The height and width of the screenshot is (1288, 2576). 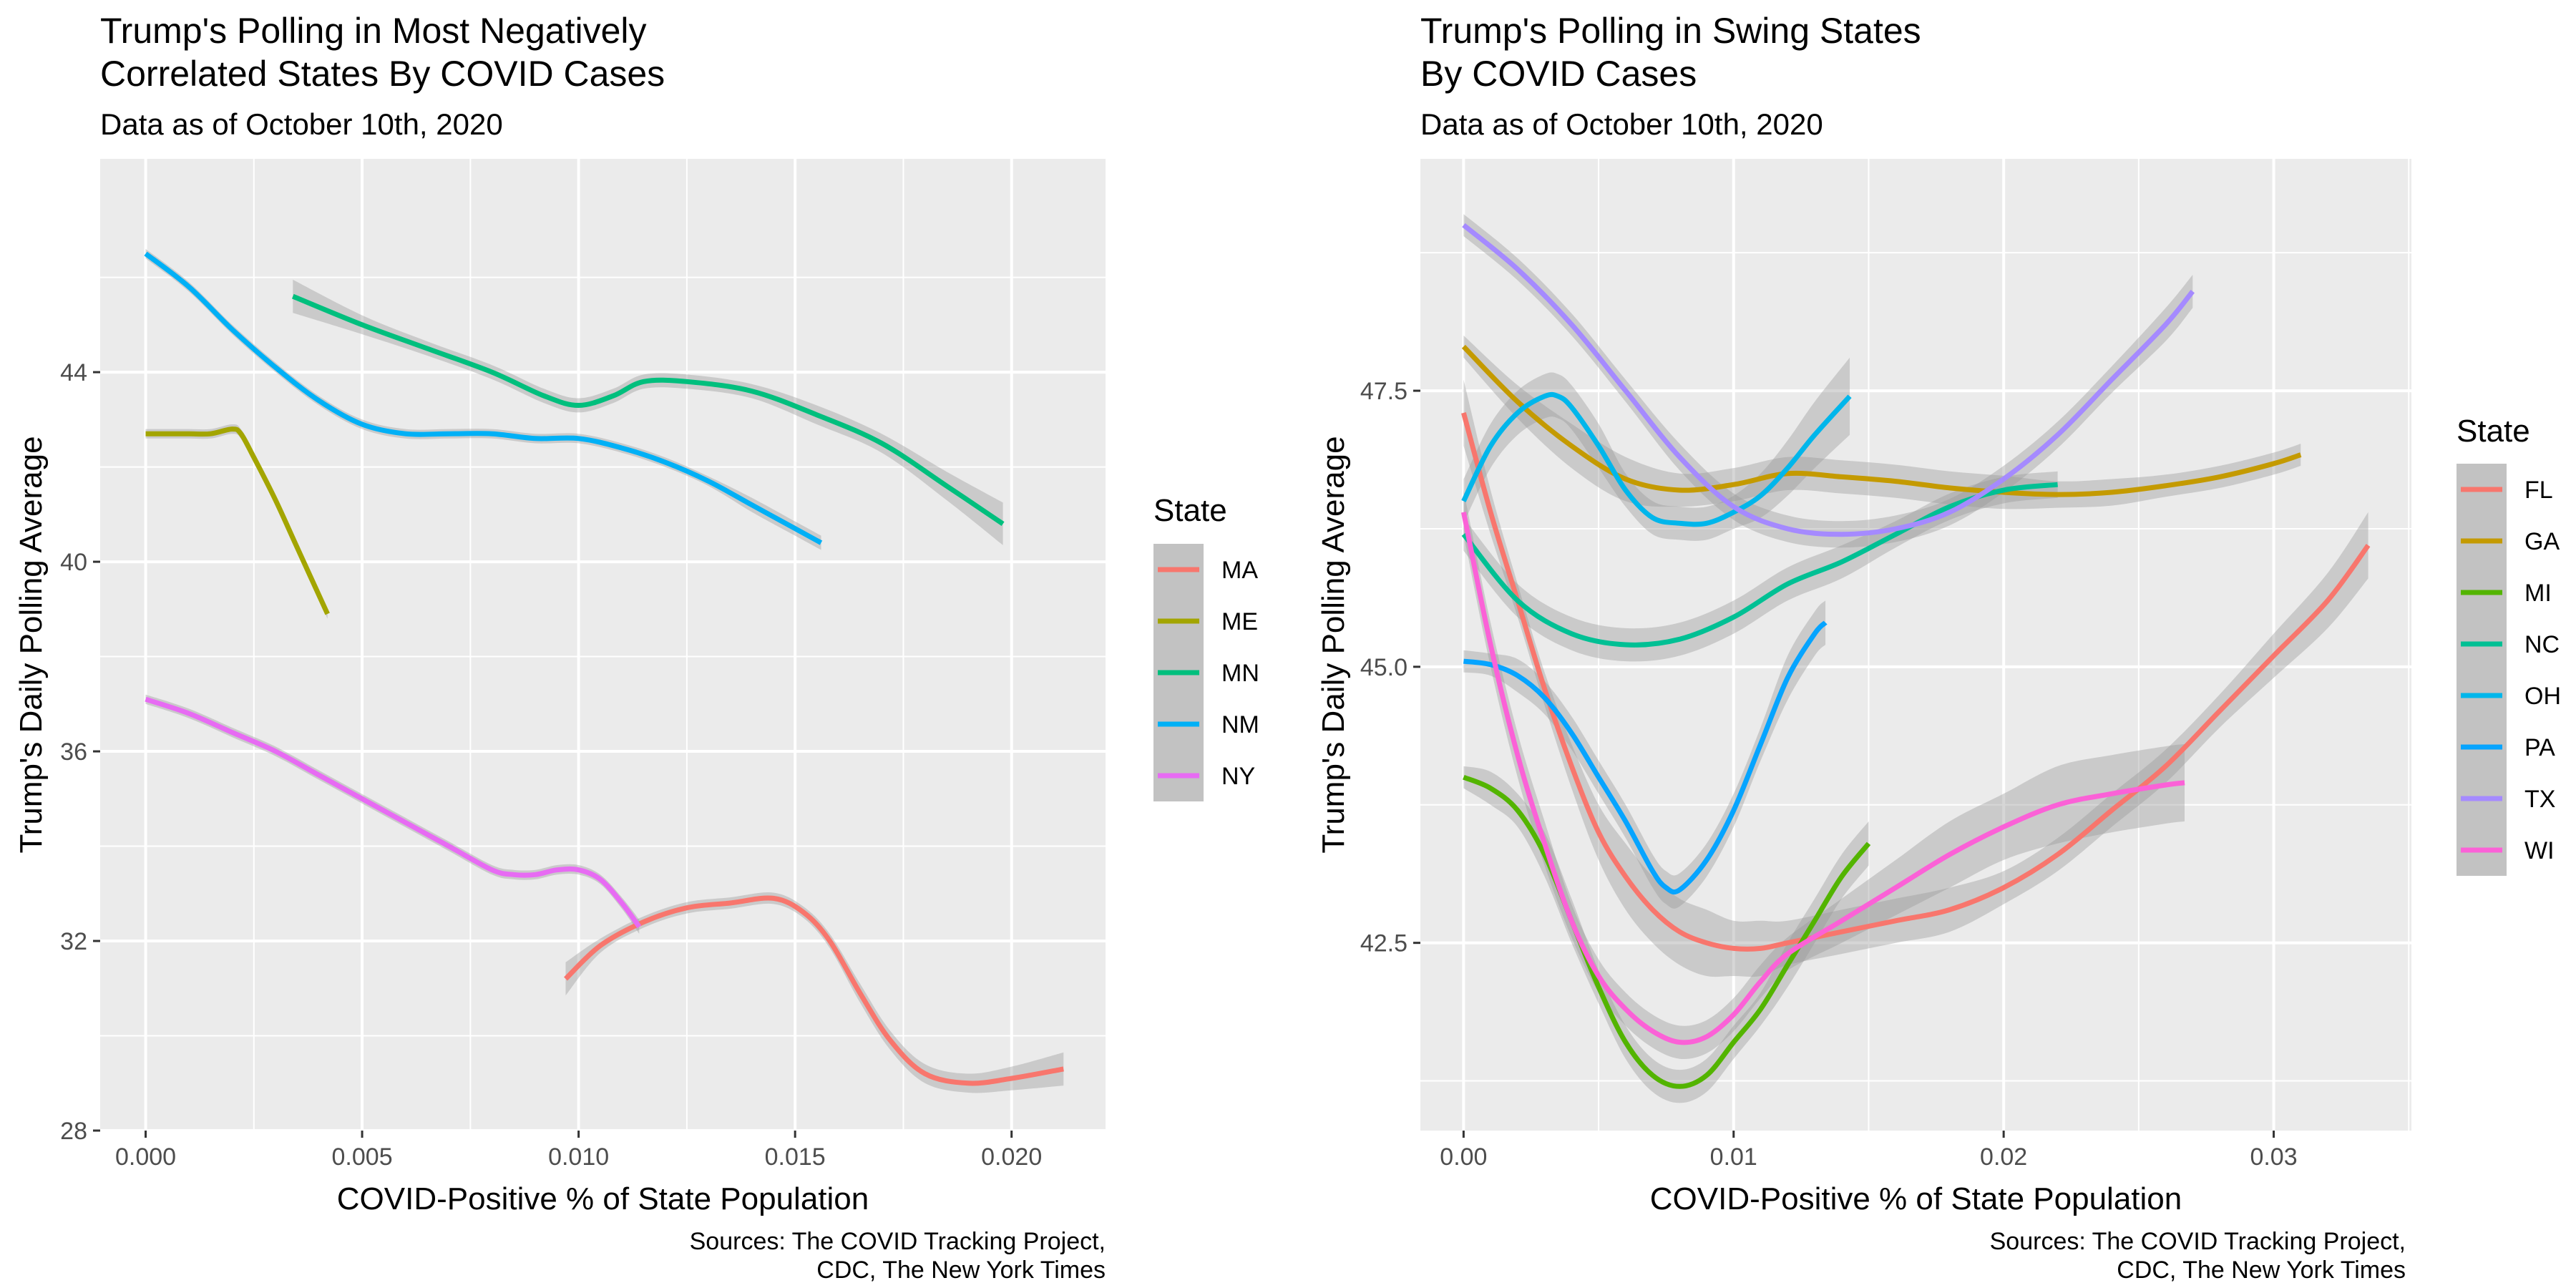 What do you see at coordinates (382, 74) in the screenshot?
I see `chart-title-line-2: Correlated States By COVID Cases` at bounding box center [382, 74].